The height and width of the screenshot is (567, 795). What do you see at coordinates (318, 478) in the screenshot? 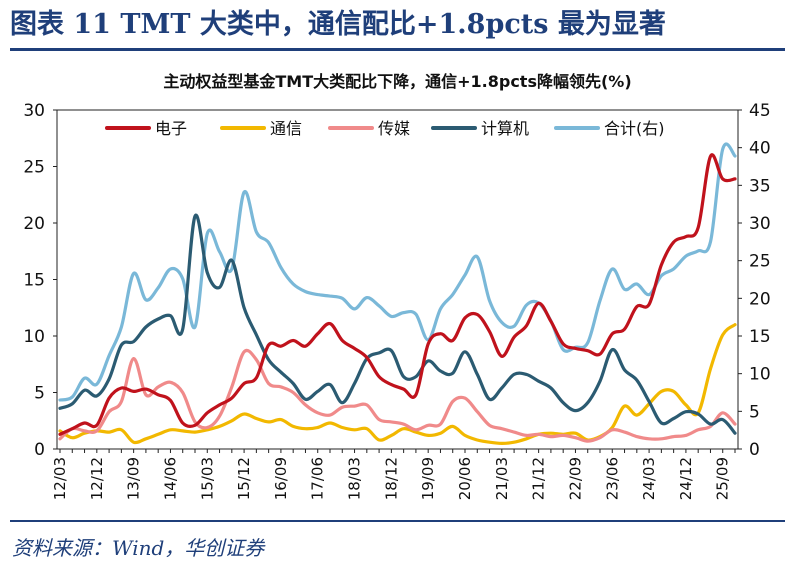
I see `x-axis-tick-label: 17/06` at bounding box center [318, 478].